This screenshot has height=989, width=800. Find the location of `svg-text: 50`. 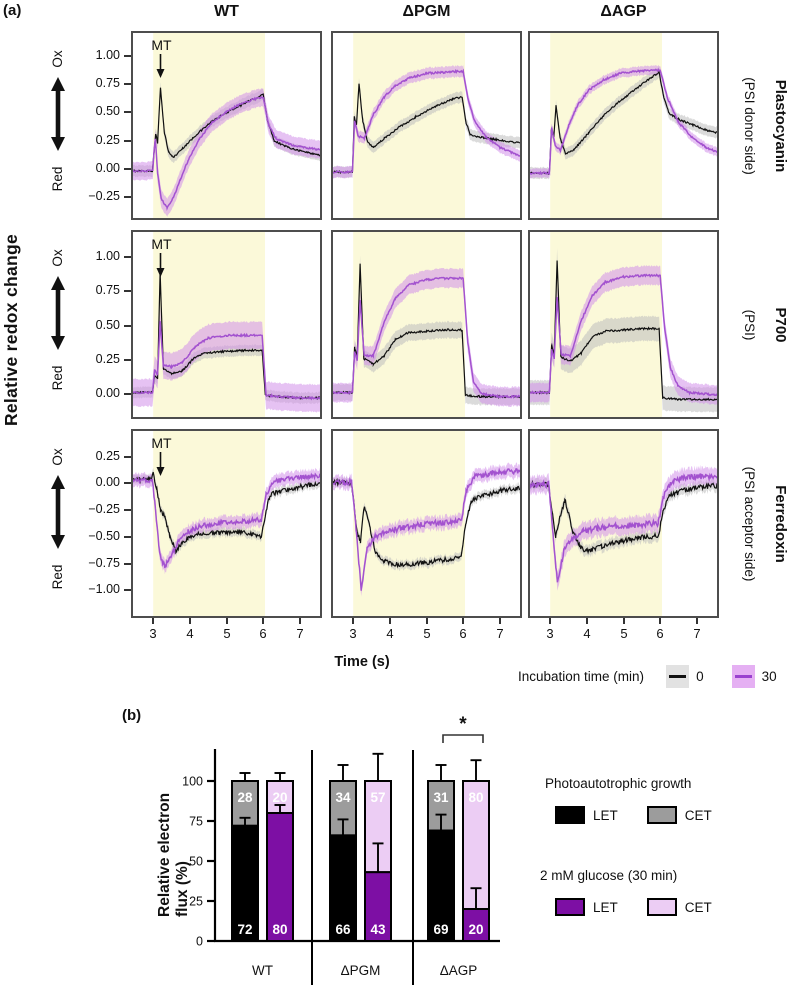

svg-text: 50 is located at coordinates (196, 862).